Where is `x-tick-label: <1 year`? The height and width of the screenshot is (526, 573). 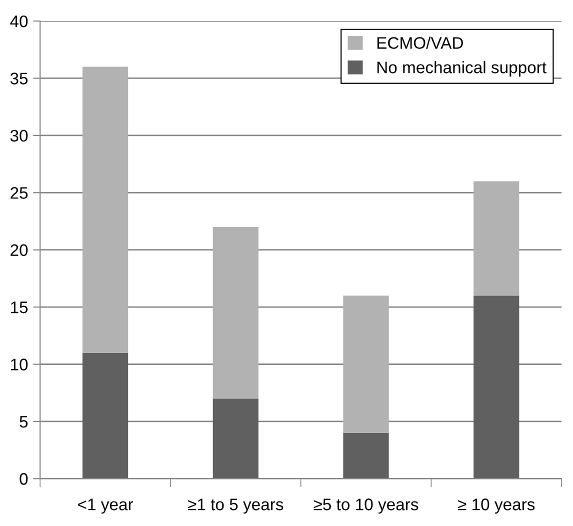 x-tick-label: <1 year is located at coordinates (106, 506).